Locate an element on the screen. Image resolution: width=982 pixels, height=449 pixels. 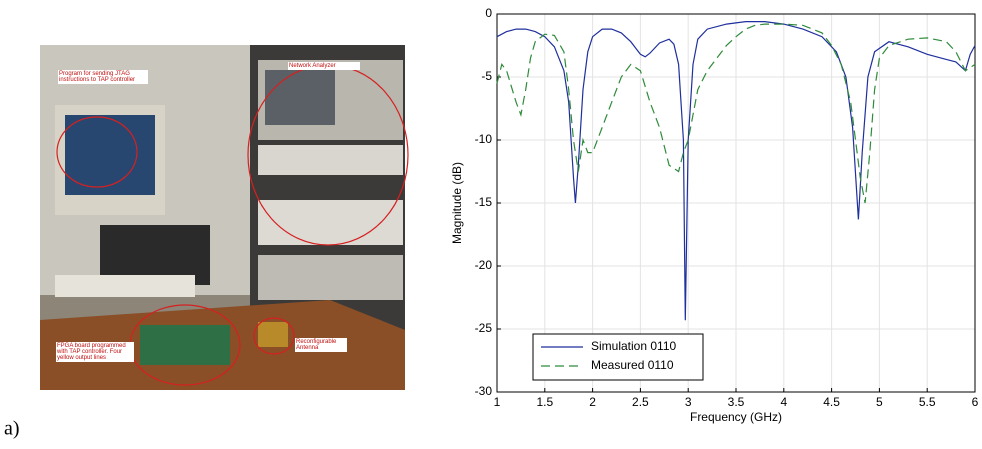
y-tick-label: -25 is located at coordinates (484, 328).